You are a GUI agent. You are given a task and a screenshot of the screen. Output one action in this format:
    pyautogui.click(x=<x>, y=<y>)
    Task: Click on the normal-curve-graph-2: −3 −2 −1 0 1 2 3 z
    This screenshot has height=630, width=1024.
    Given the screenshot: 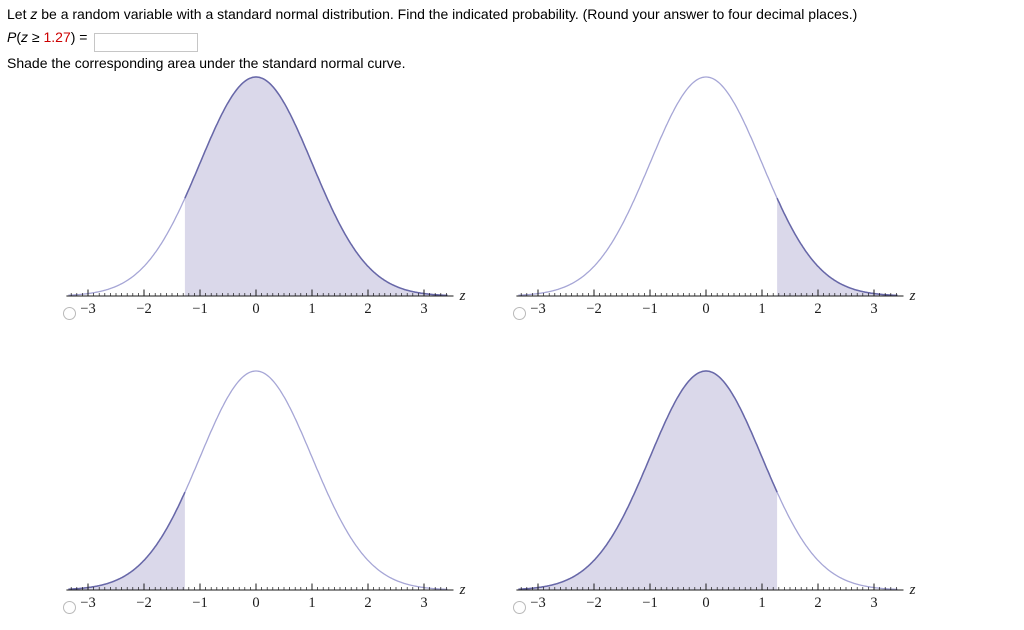 What is the action you would take?
    pyautogui.click(x=716, y=196)
    